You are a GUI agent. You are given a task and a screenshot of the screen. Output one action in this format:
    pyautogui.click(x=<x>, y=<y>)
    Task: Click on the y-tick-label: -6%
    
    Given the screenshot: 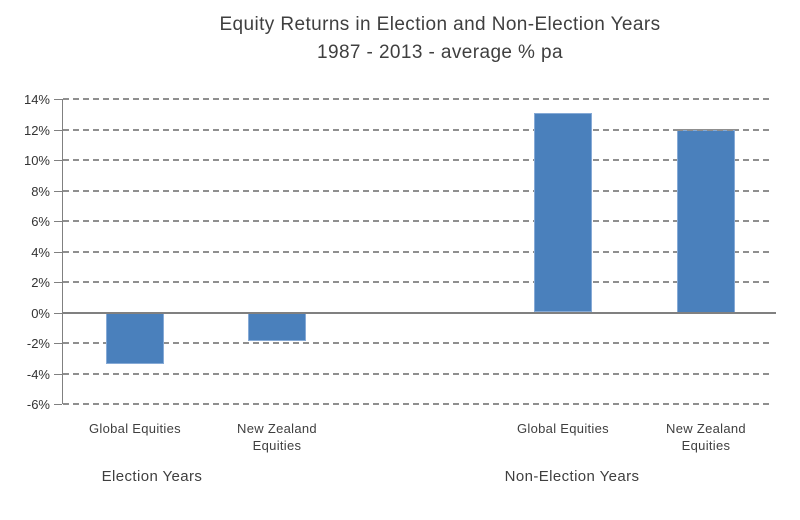 What is the action you would take?
    pyautogui.click(x=38, y=404)
    